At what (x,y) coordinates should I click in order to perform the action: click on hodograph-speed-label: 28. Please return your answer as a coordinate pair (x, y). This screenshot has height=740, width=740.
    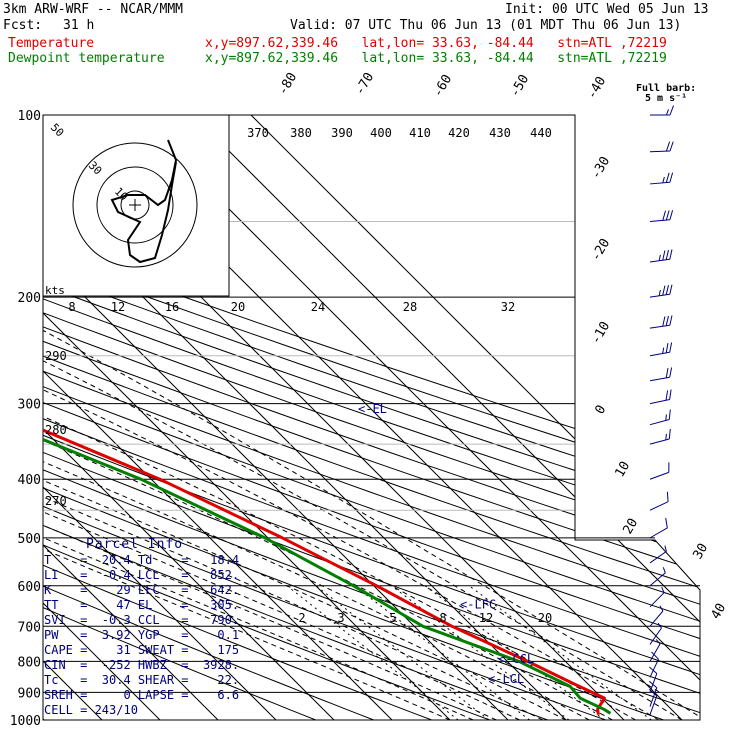
    Looking at the image, I should click on (410, 307).